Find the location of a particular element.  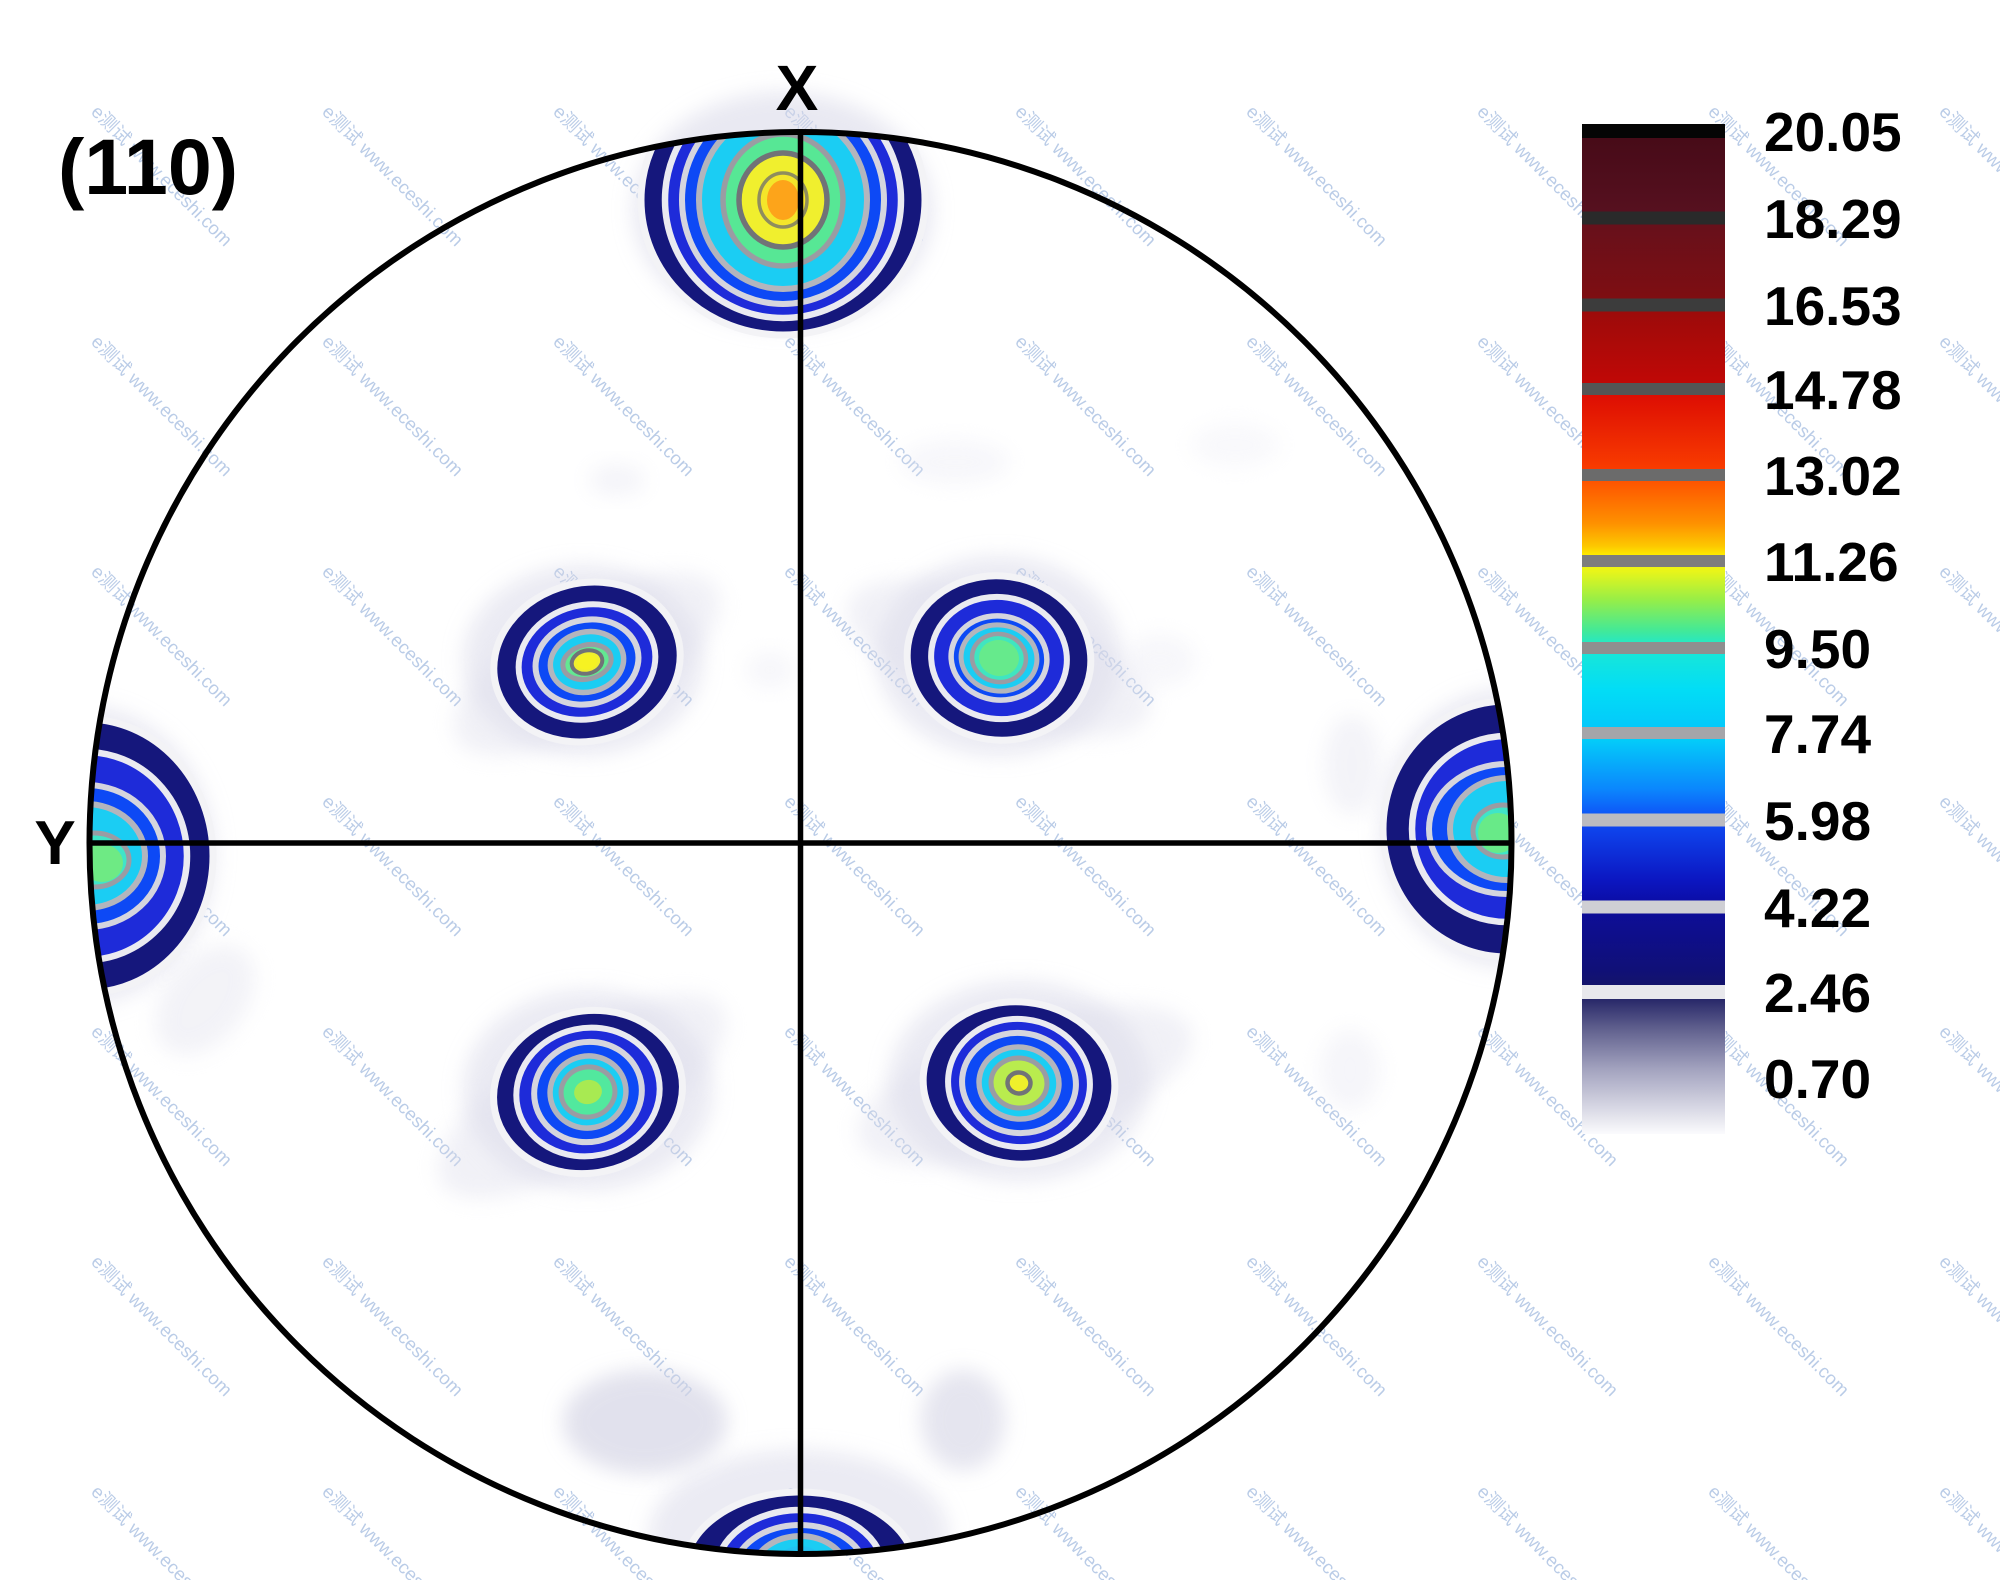

svg-text: 20.05 is located at coordinates (1833, 132).